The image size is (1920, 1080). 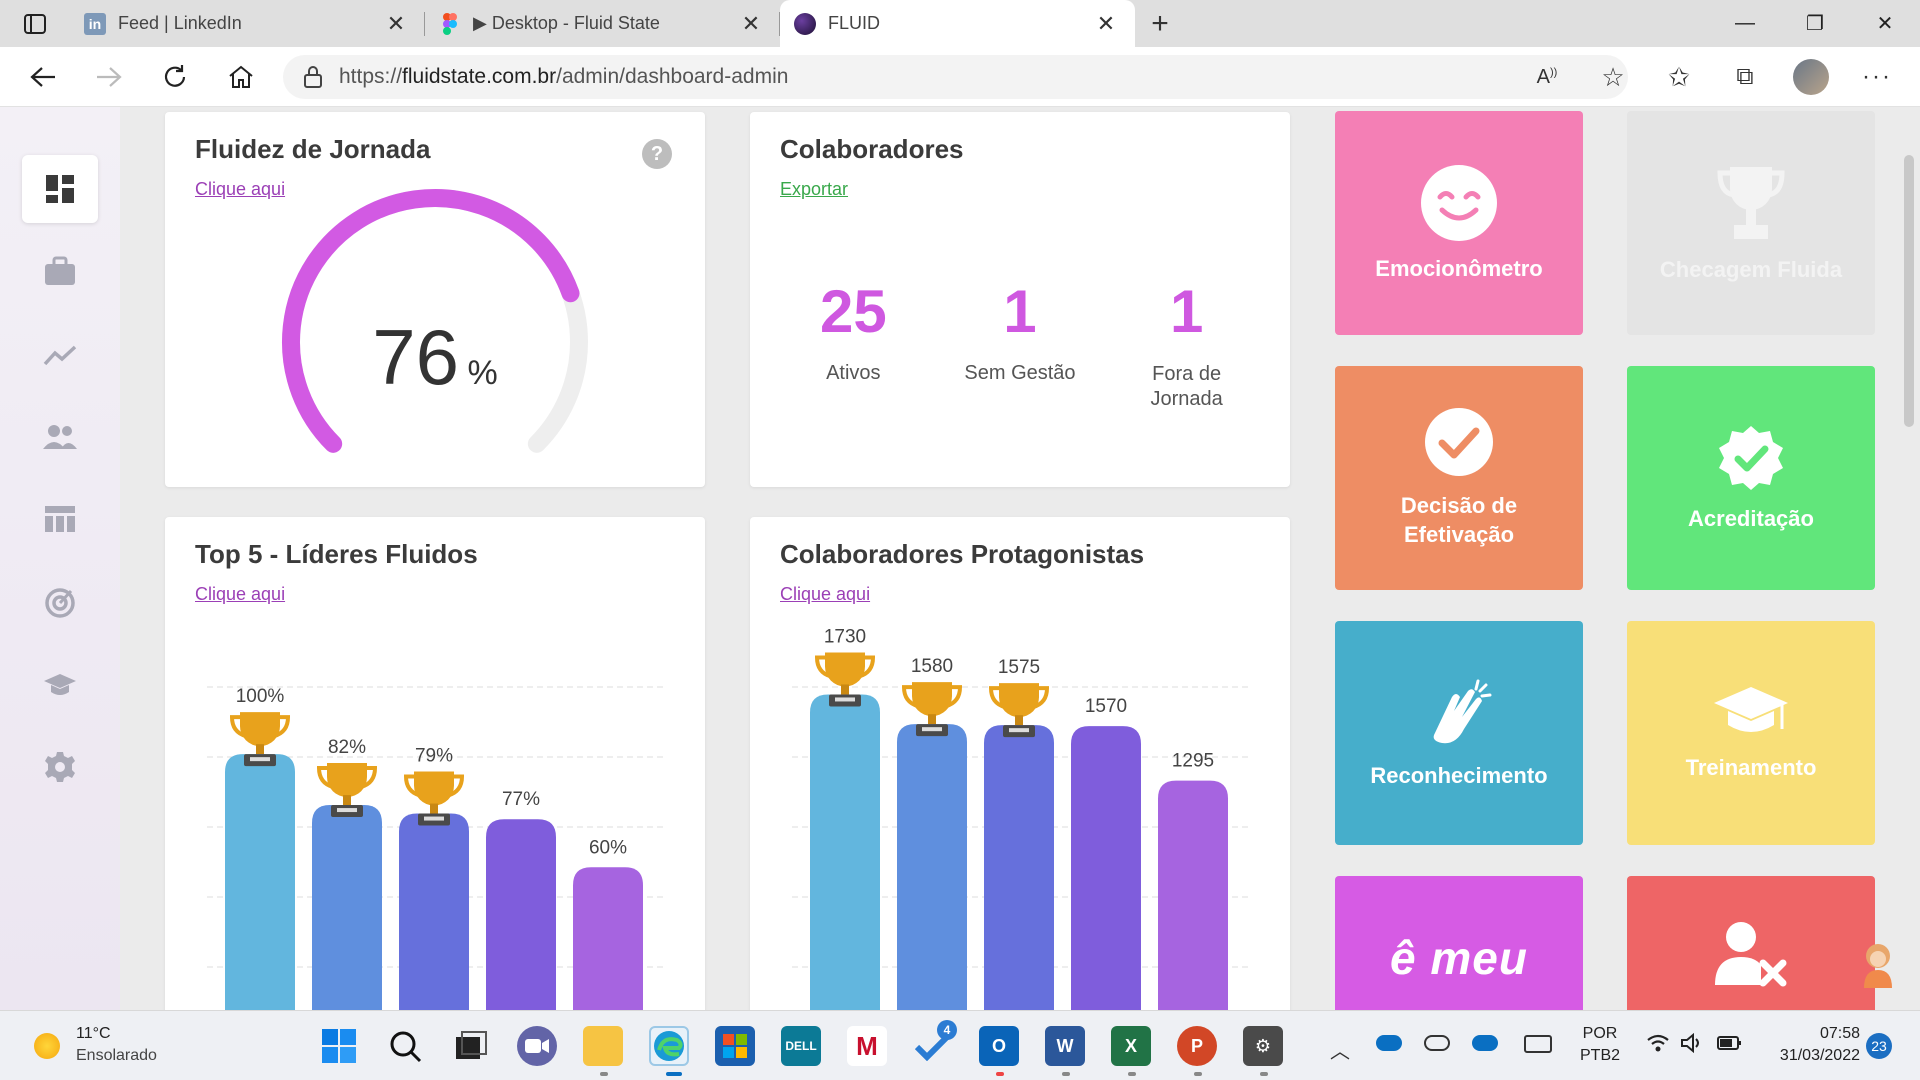 What do you see at coordinates (1745, 23) in the screenshot?
I see `minimize-button: —` at bounding box center [1745, 23].